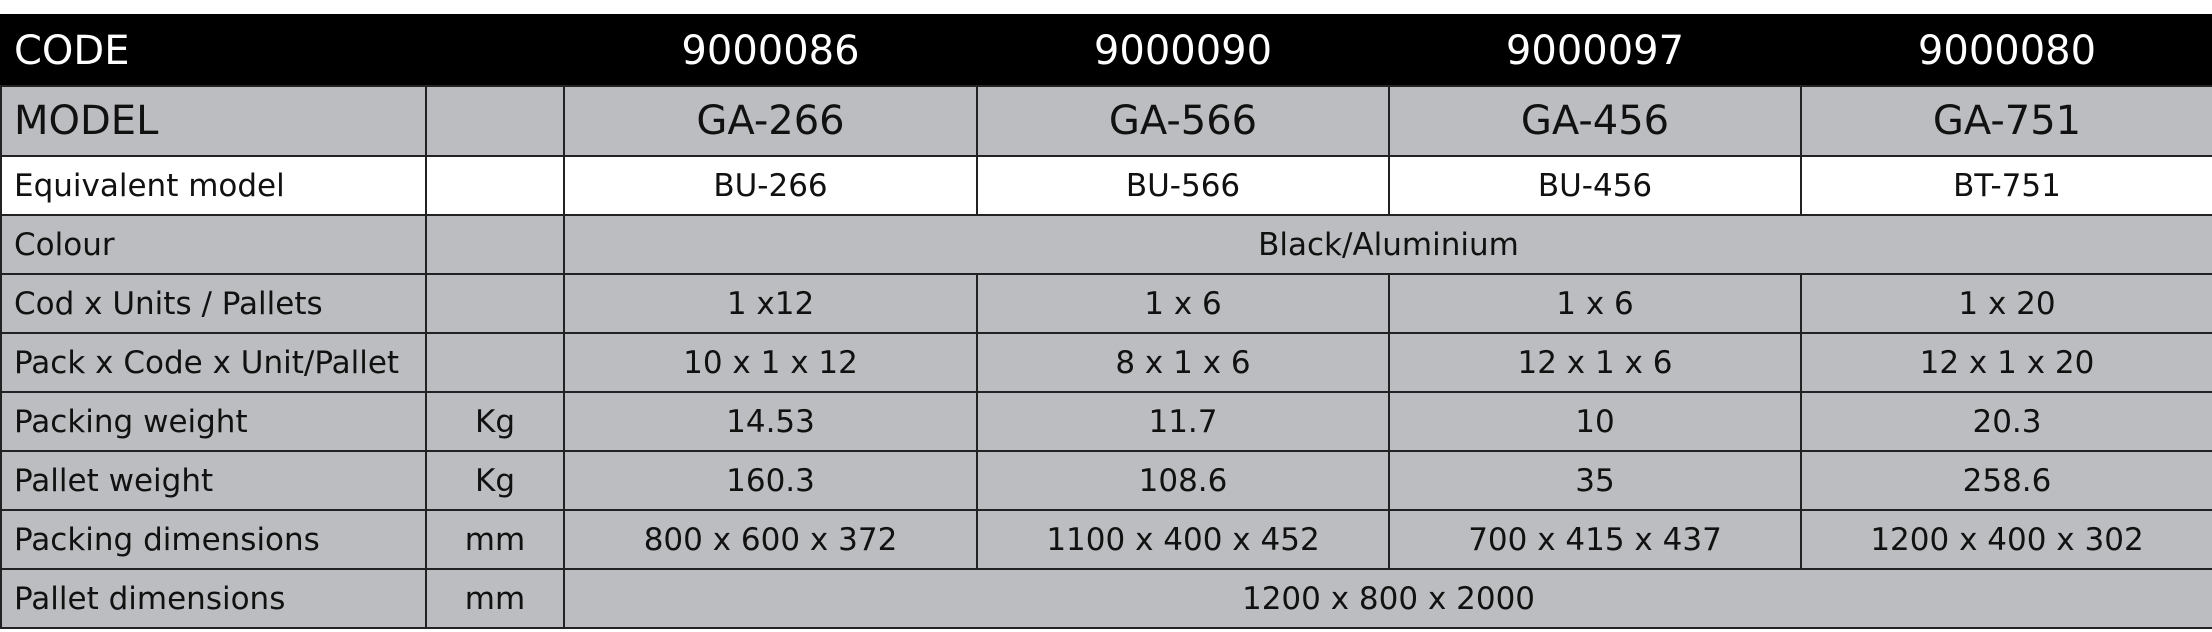  I want to click on model-row: MODEL GA-266 GA-566 GA-456 GA-751, so click(1106, 121).